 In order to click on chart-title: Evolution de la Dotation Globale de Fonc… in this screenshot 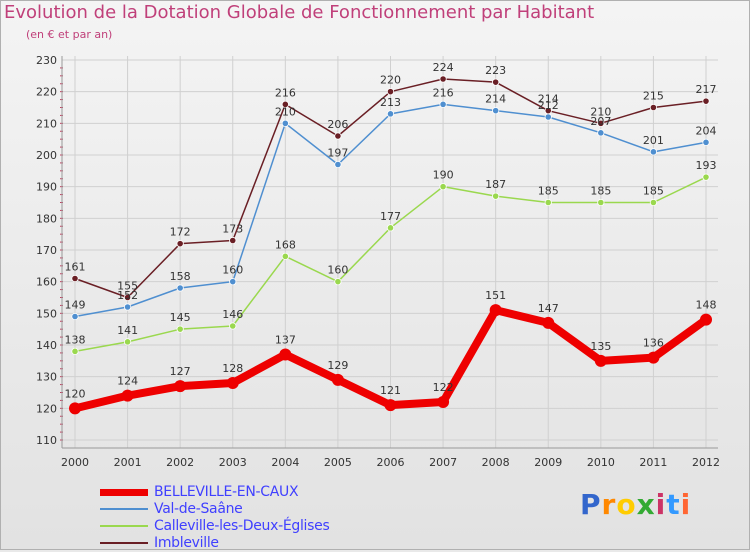, I will do `click(299, 12)`.